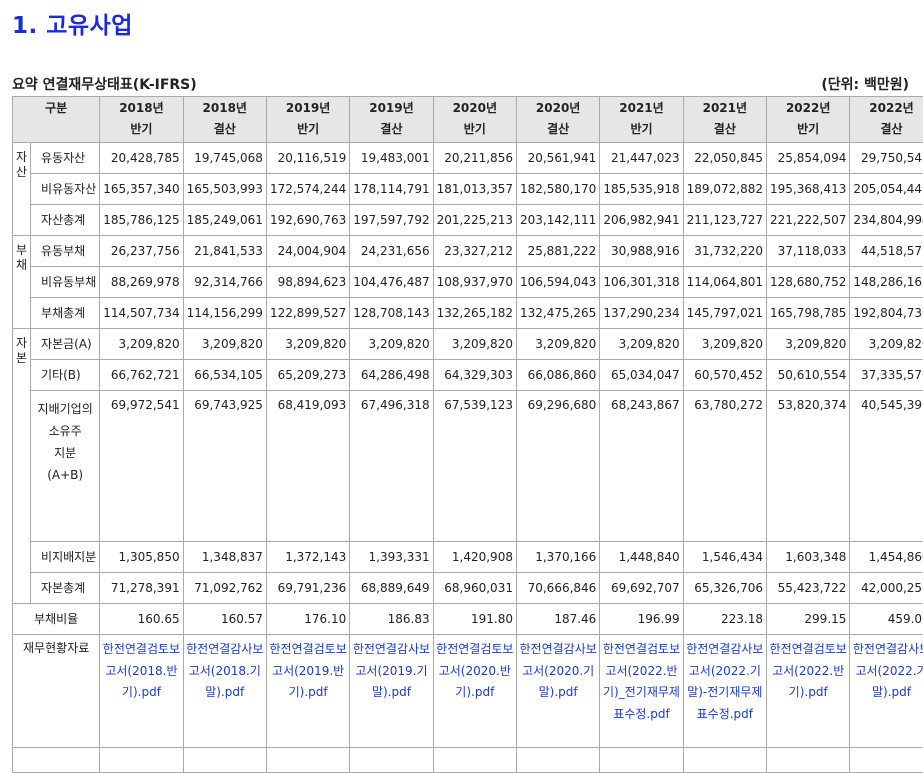  I want to click on column-header: 2020년 반기, so click(474, 120).